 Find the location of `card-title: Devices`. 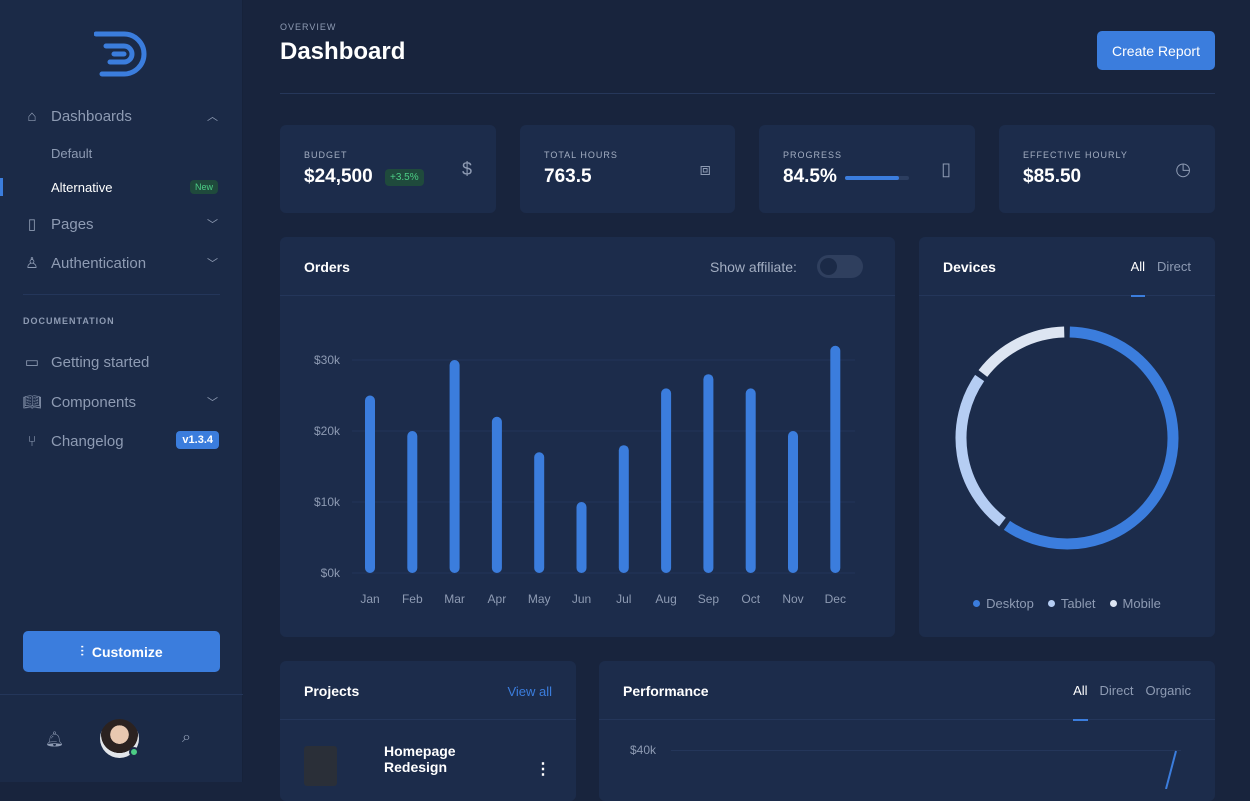

card-title: Devices is located at coordinates (969, 267).